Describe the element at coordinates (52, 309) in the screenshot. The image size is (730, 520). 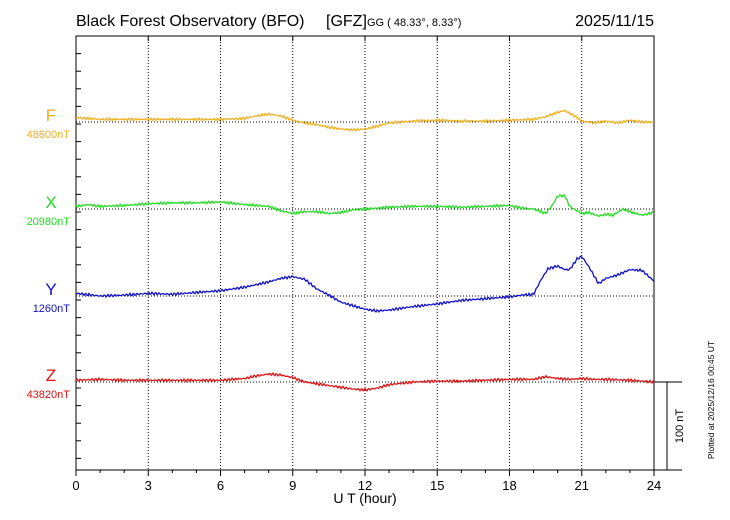
I see `series-baseline-y: 1260nT` at that location.